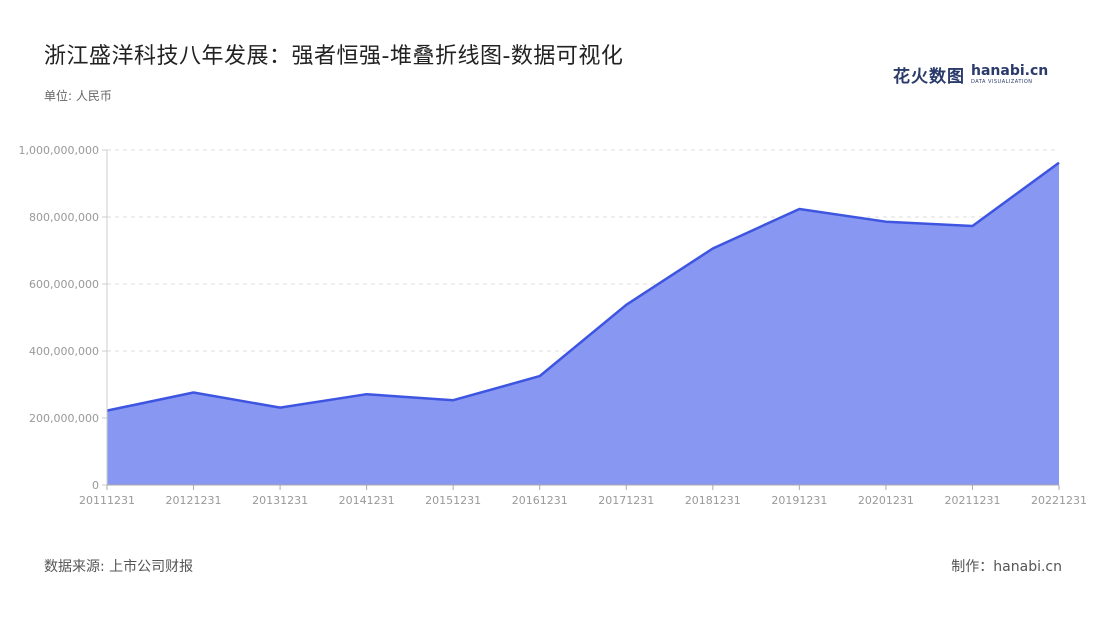  I want to click on logo-cn-text: 花火数图, so click(929, 77).